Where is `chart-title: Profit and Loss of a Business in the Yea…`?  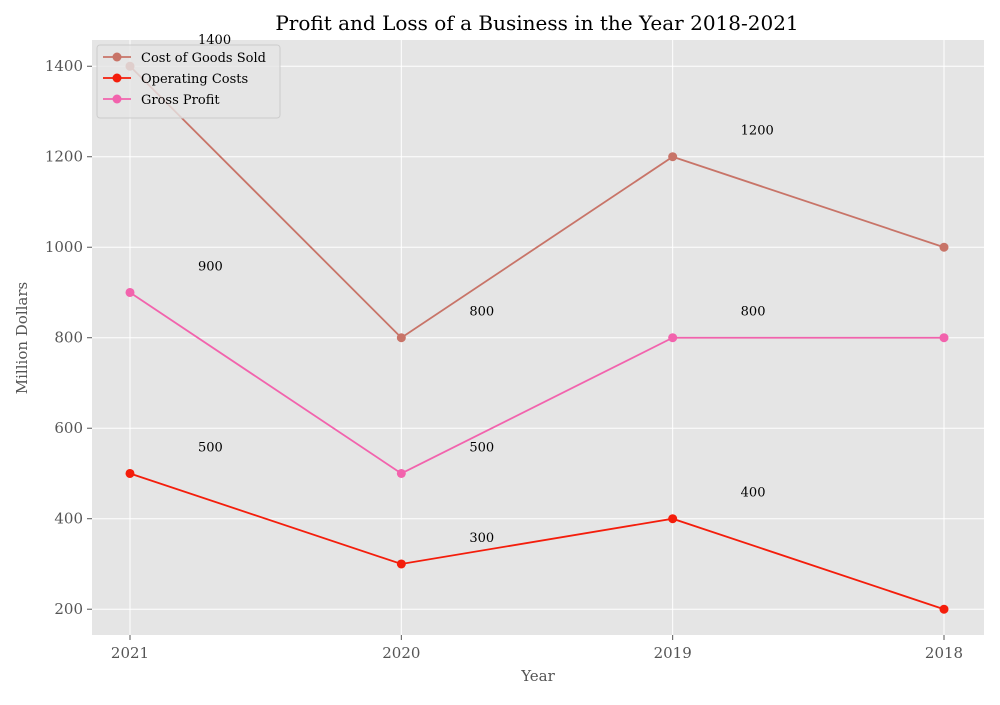 chart-title: Profit and Loss of a Business in the Yea… is located at coordinates (536, 23).